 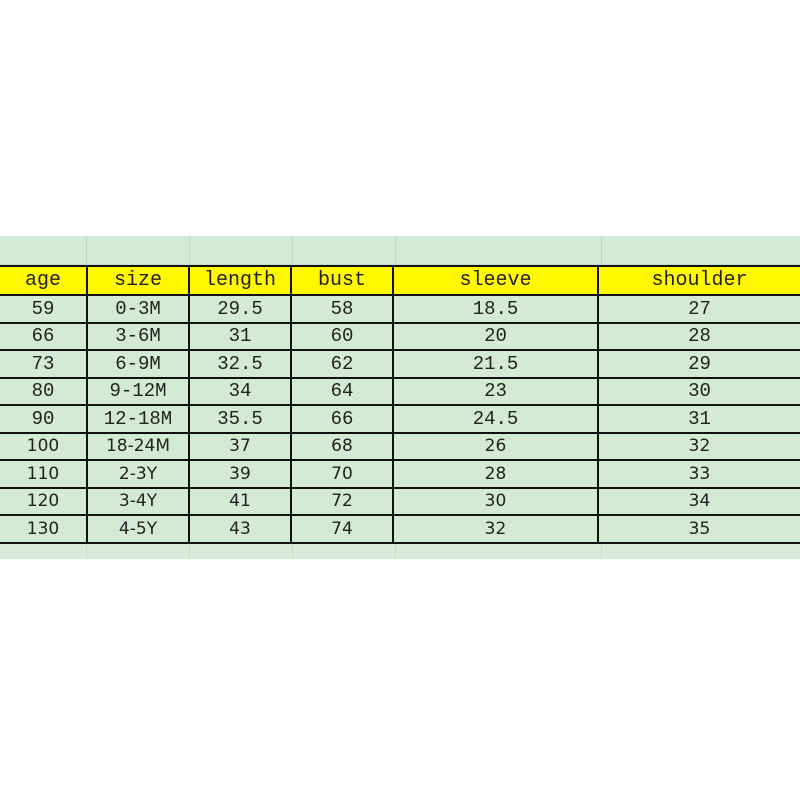 What do you see at coordinates (495, 501) in the screenshot?
I see `cell-sleeve: 30` at bounding box center [495, 501].